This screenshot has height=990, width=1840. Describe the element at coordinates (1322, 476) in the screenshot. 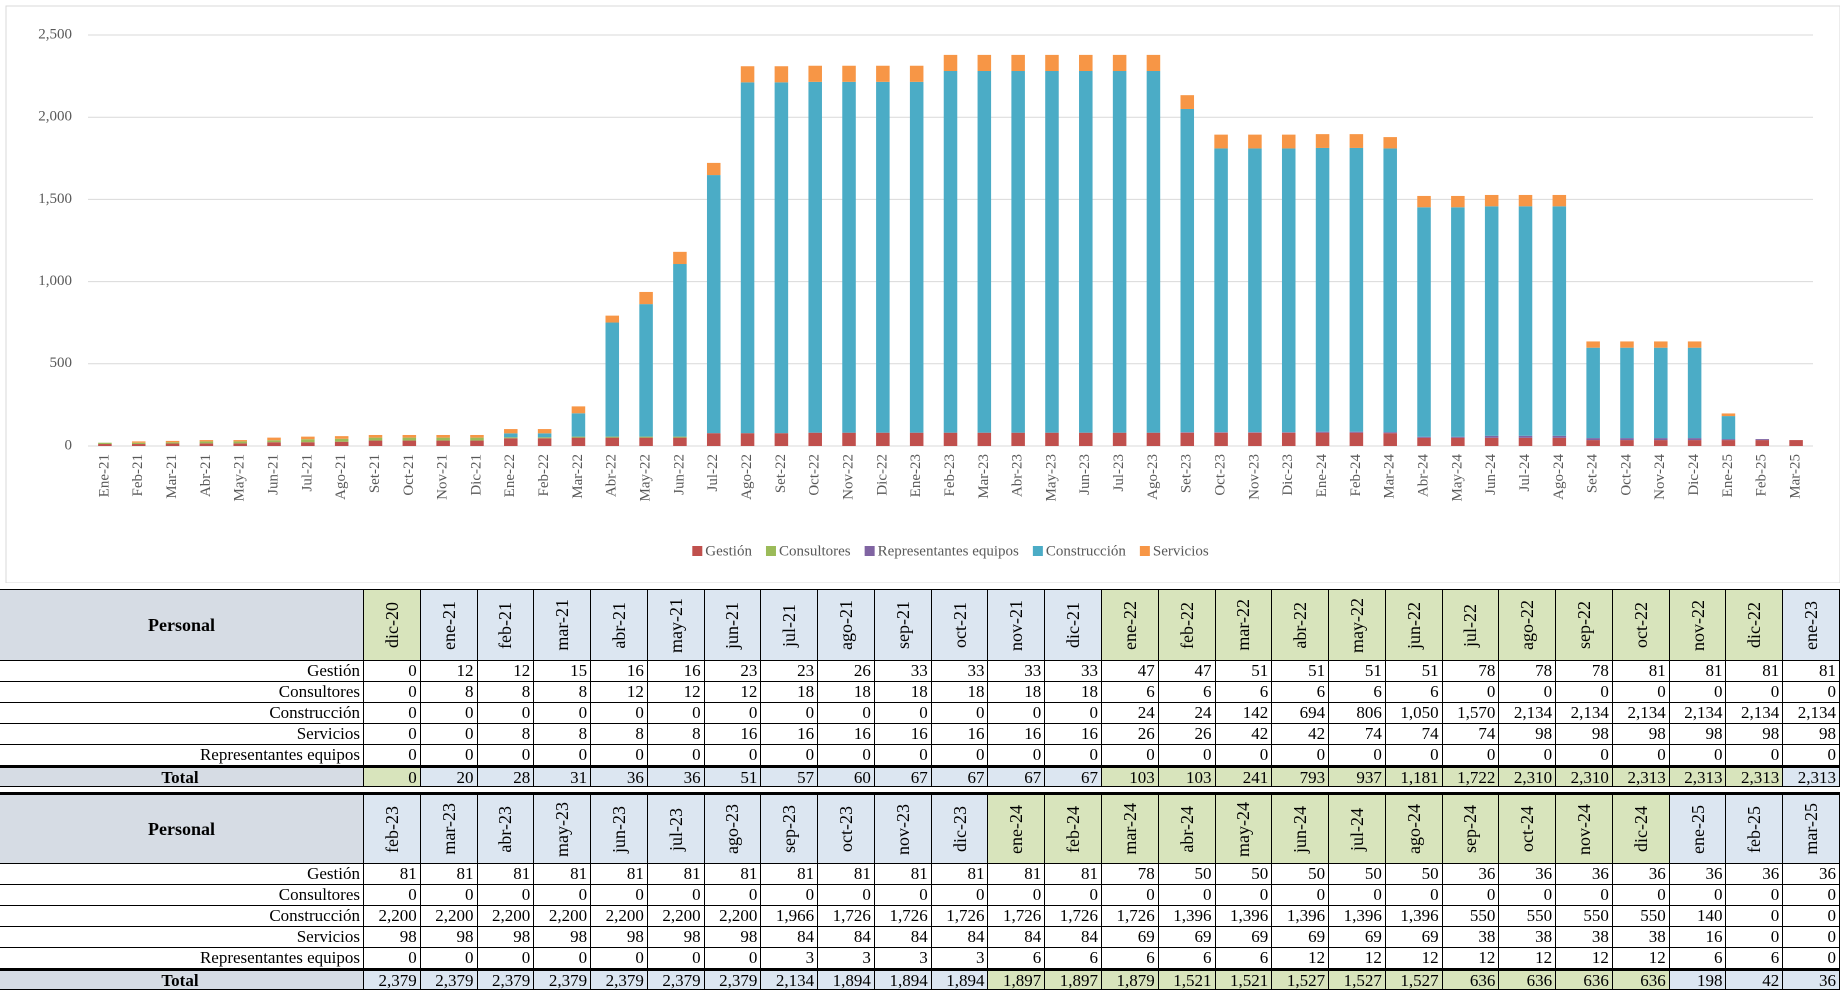

I see `x-tick-label: Ene-24` at that location.